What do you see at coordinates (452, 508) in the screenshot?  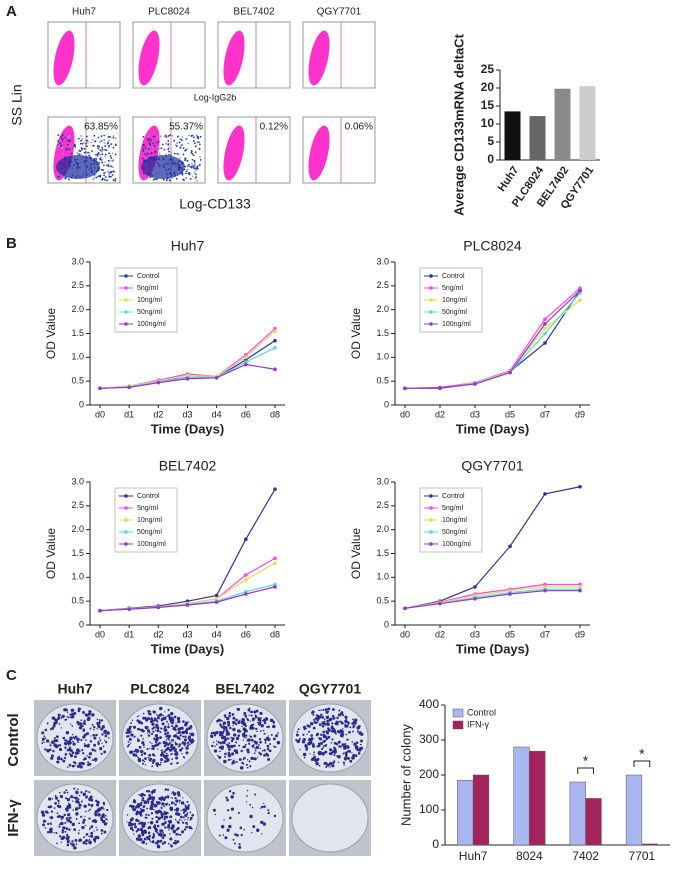 I see `legend-label: 5ng/ml` at bounding box center [452, 508].